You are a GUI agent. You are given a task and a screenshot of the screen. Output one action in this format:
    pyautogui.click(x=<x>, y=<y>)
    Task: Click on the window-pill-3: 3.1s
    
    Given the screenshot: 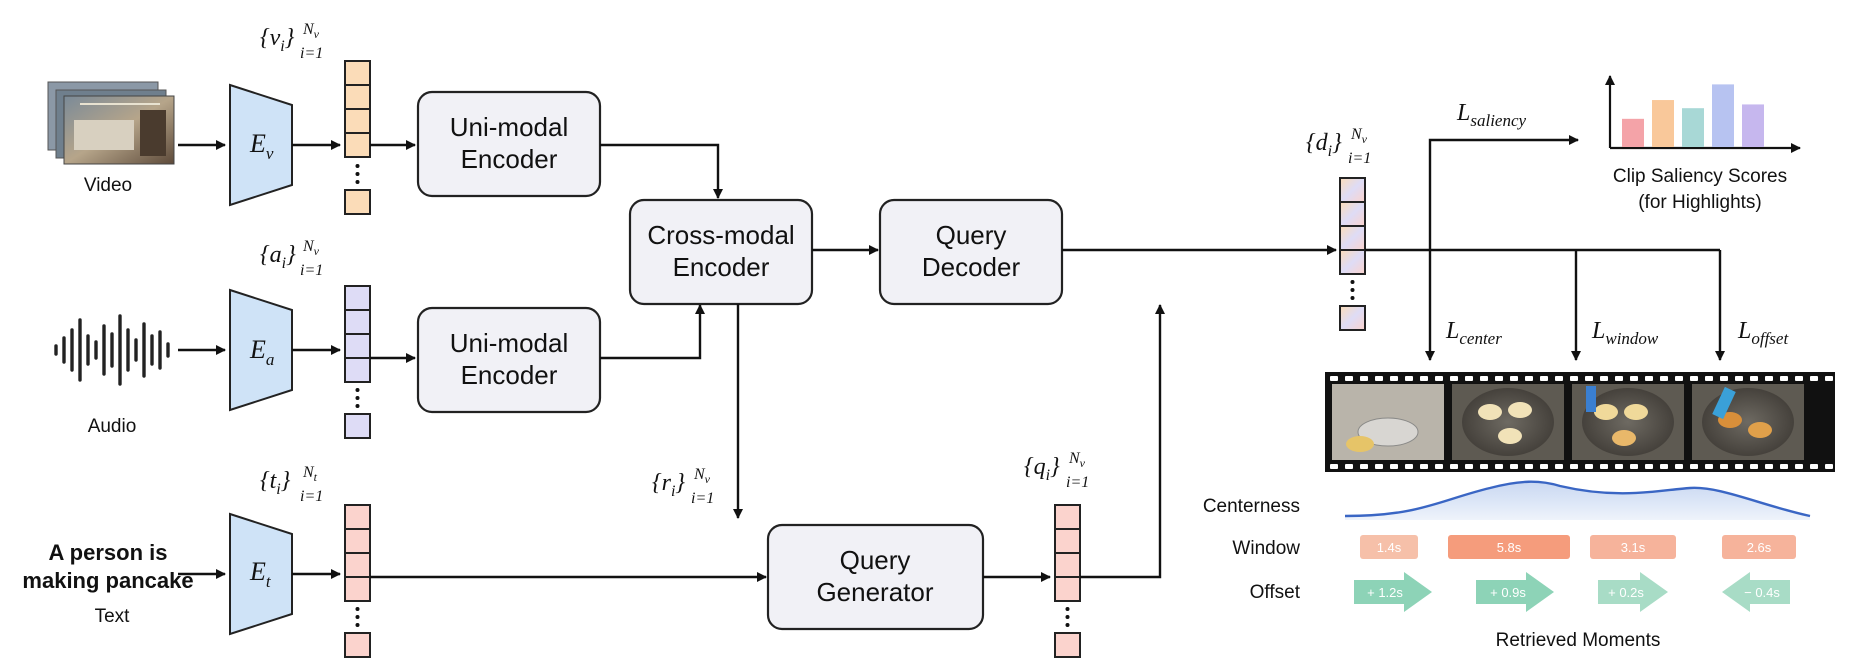 What is the action you would take?
    pyautogui.click(x=1633, y=547)
    